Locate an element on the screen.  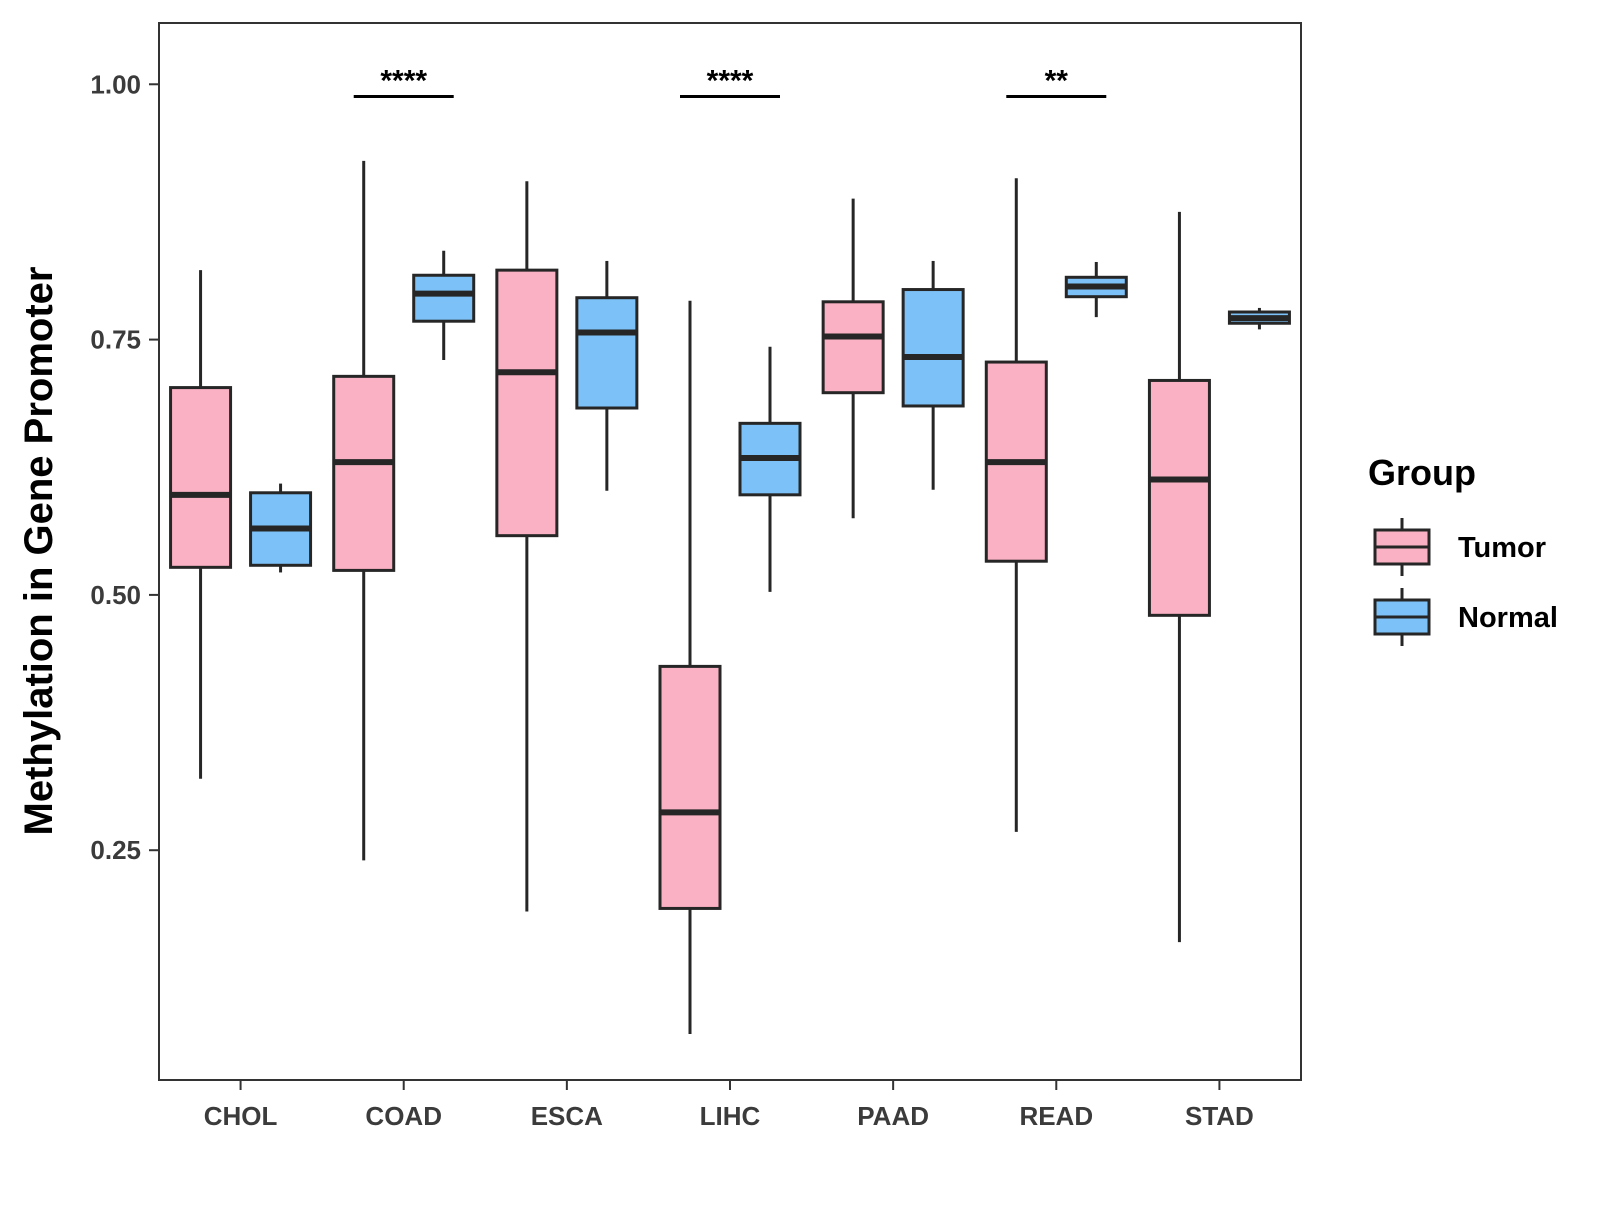
y-tick-label: 0.75 is located at coordinates (115, 340).